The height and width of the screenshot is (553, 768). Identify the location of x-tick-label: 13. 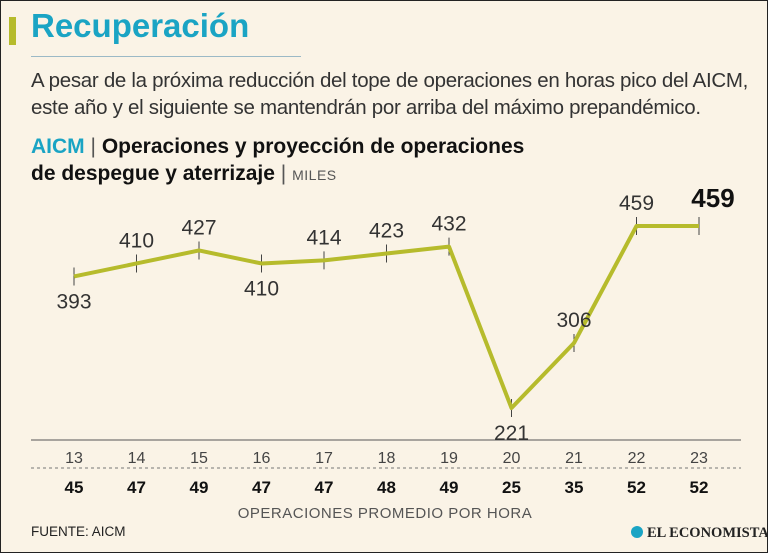
(74, 458).